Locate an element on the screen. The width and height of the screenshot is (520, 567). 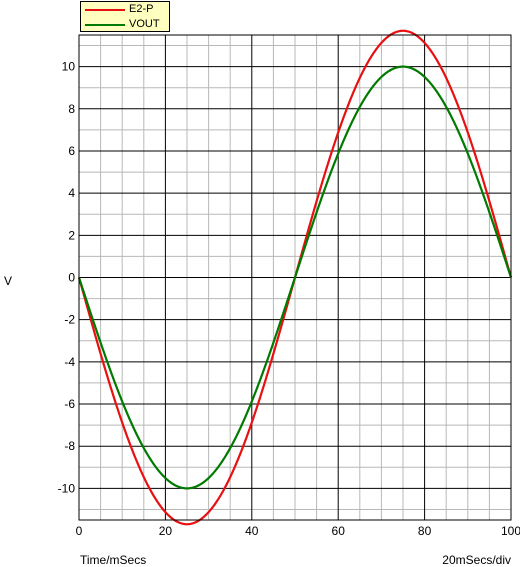
x-tick-label: 20 is located at coordinates (166, 531).